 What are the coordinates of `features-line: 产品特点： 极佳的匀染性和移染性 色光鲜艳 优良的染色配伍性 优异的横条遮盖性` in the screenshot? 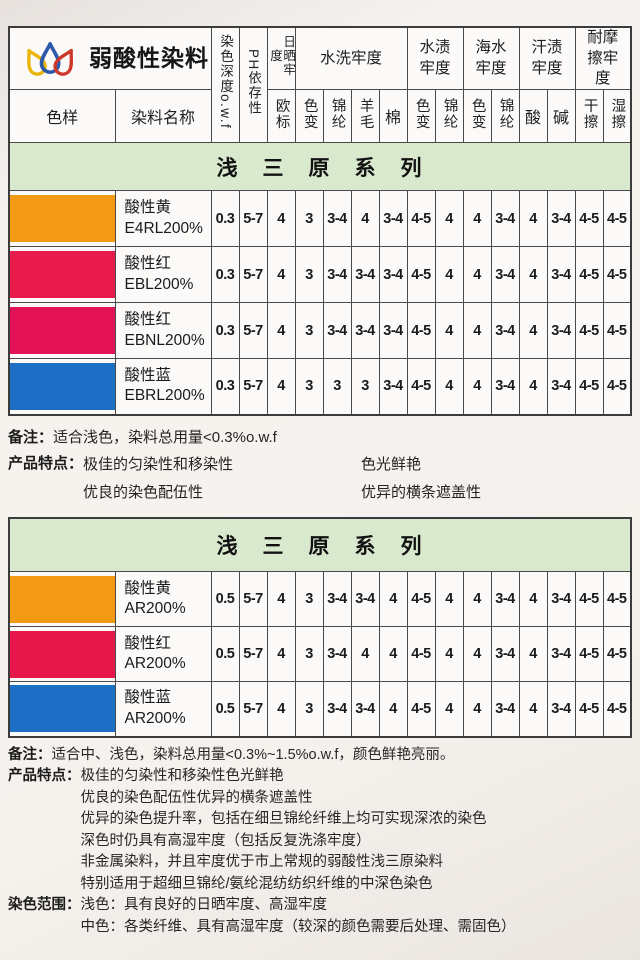 It's located at (320, 479).